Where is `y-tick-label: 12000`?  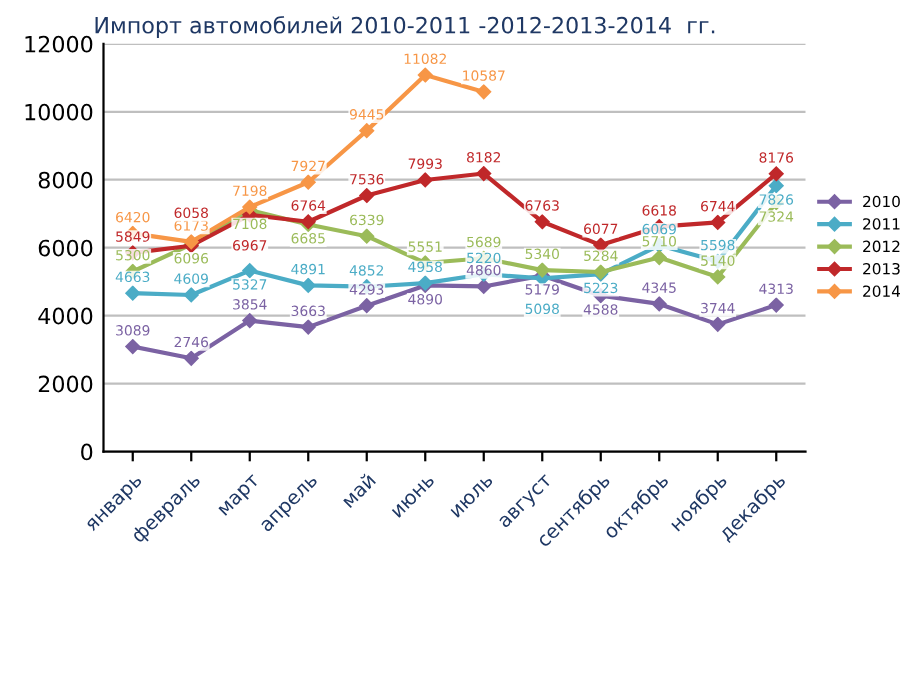 y-tick-label: 12000 is located at coordinates (59, 44).